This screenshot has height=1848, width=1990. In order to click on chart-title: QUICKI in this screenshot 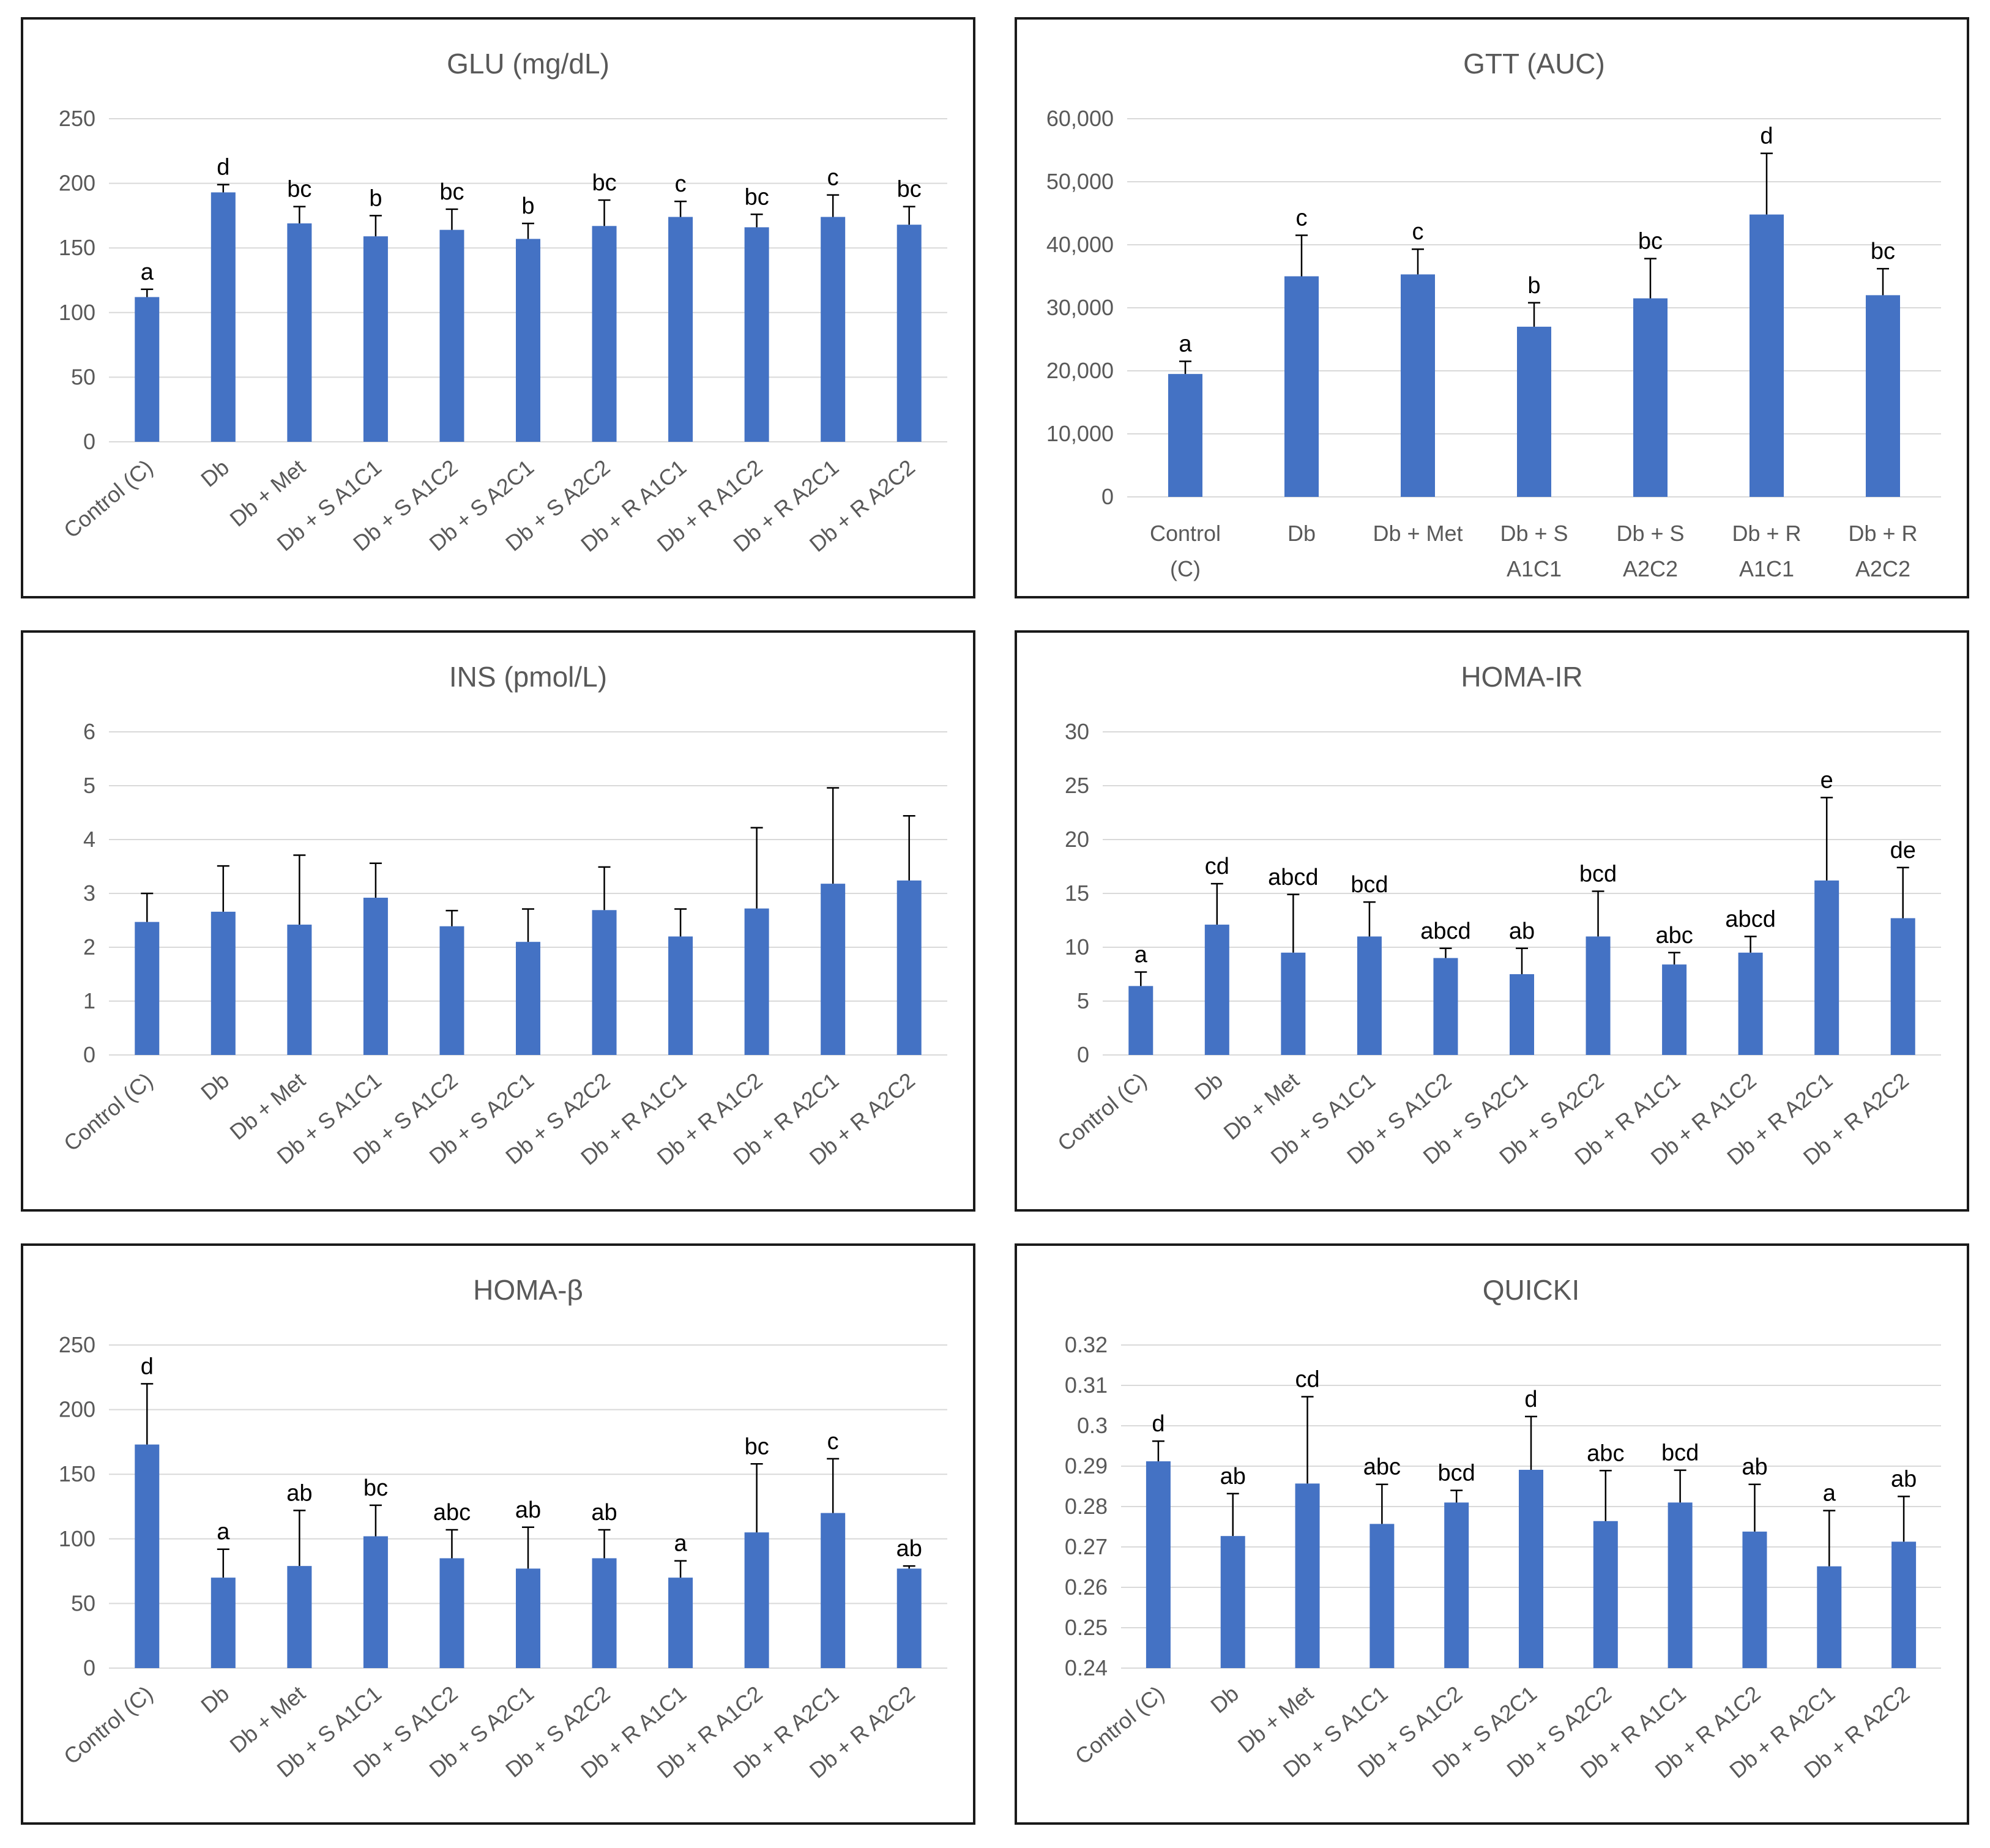, I will do `click(1531, 1290)`.